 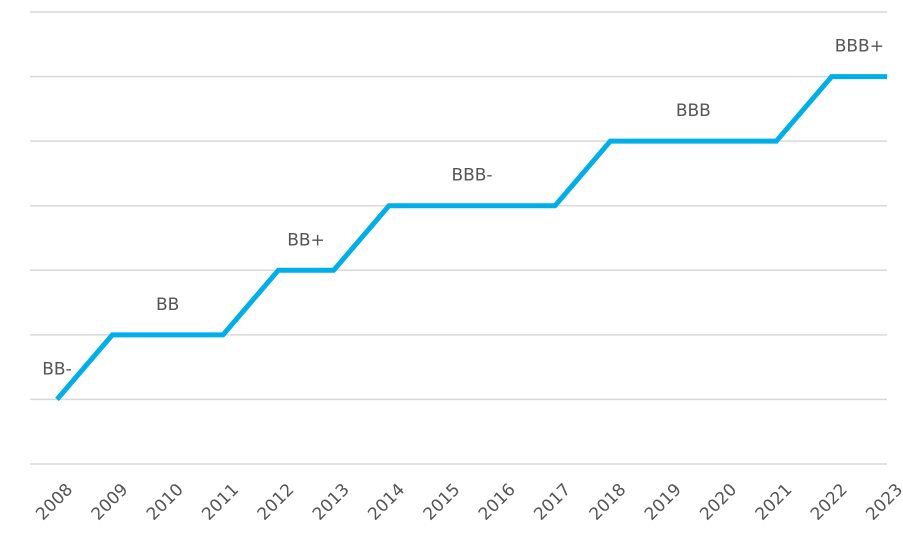 I want to click on rating-label: BBB-, so click(x=471, y=176).